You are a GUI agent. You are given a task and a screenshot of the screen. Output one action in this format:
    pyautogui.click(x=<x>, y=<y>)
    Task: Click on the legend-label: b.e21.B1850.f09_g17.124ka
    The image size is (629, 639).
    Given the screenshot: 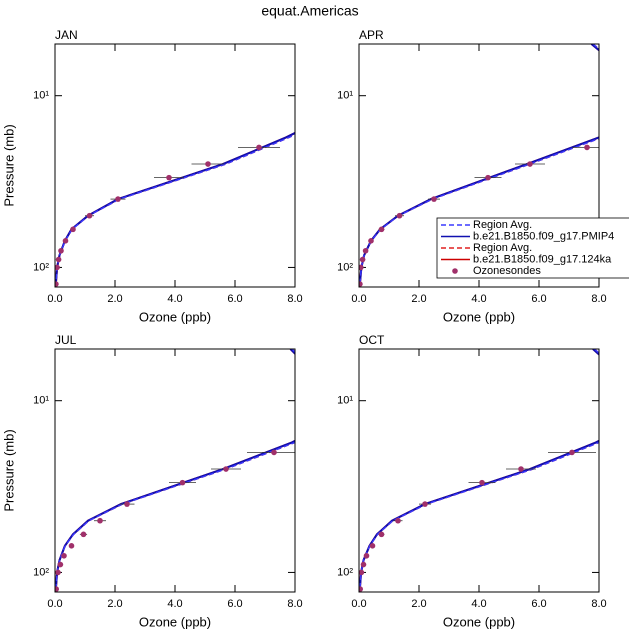 What is the action you would take?
    pyautogui.click(x=542, y=259)
    